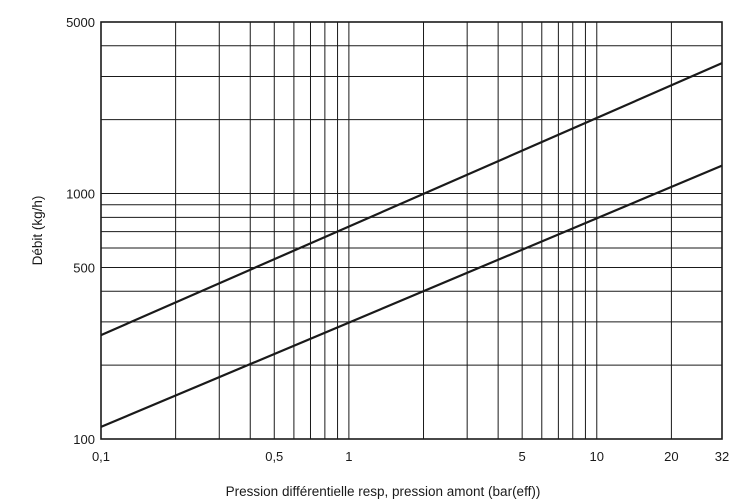 This screenshot has width=733, height=502. I want to click on x-tick-label: 32, so click(722, 456).